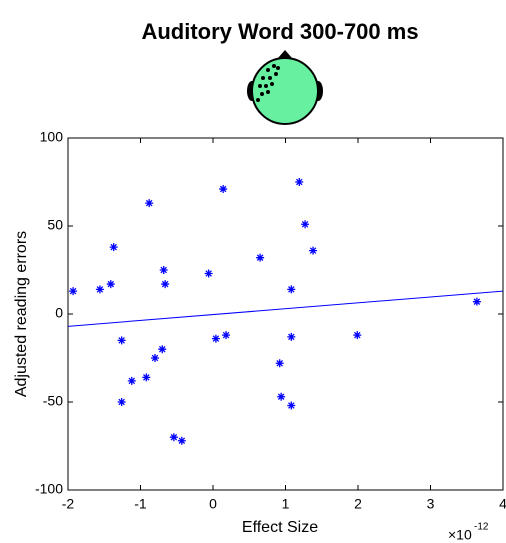  Describe the element at coordinates (55, 225) in the screenshot. I see `y-tick-label: 50` at that location.